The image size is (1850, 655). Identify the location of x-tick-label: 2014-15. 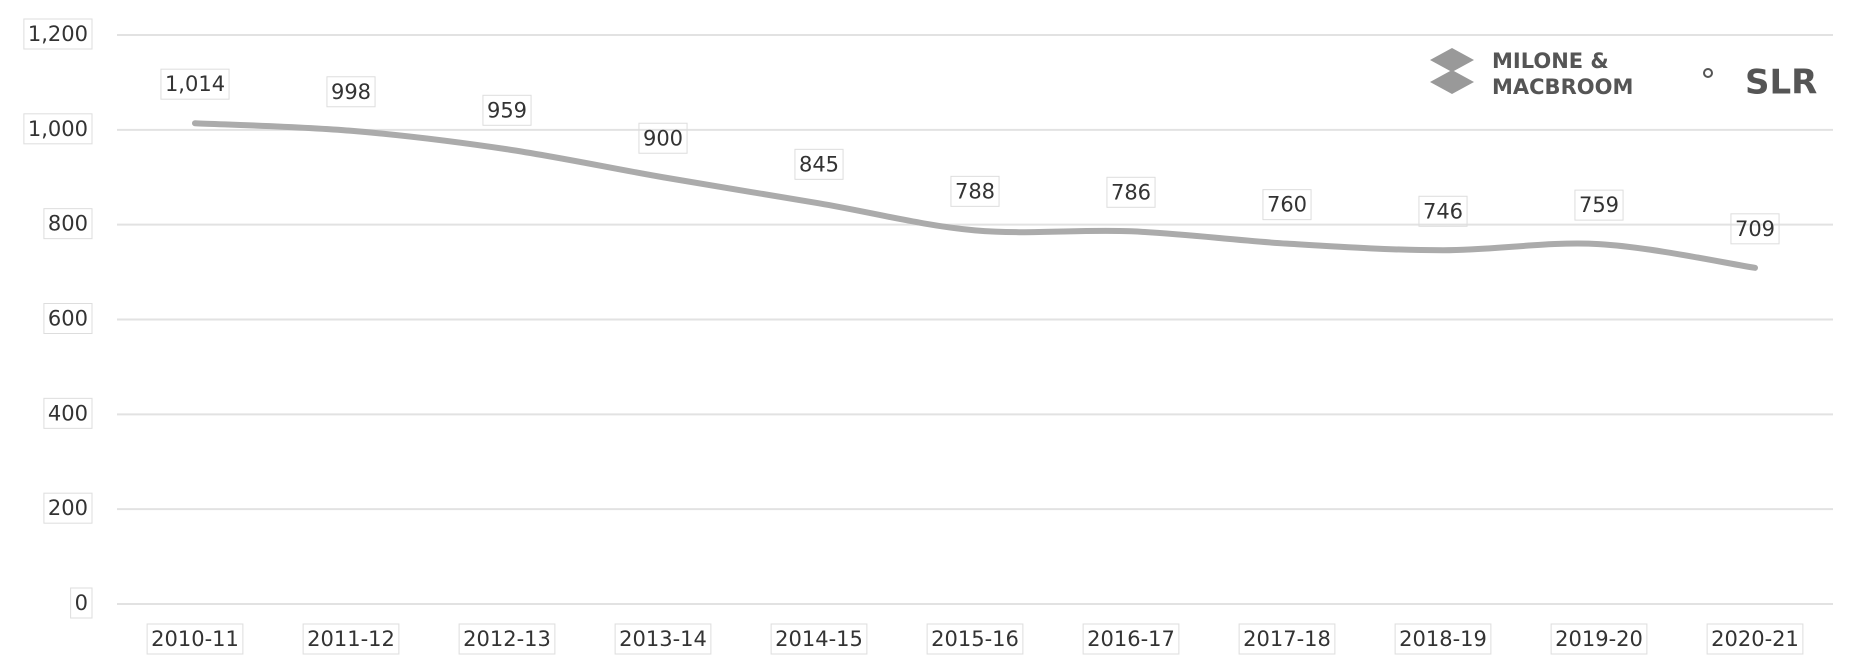
(819, 639).